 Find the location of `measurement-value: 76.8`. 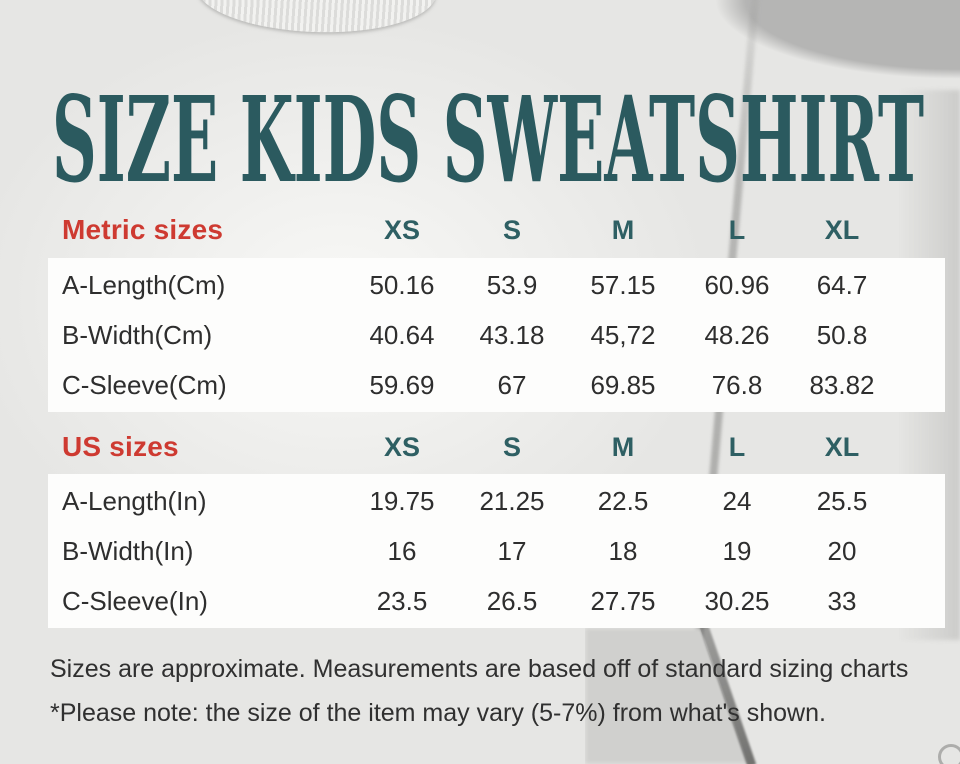

measurement-value: 76.8 is located at coordinates (737, 384).